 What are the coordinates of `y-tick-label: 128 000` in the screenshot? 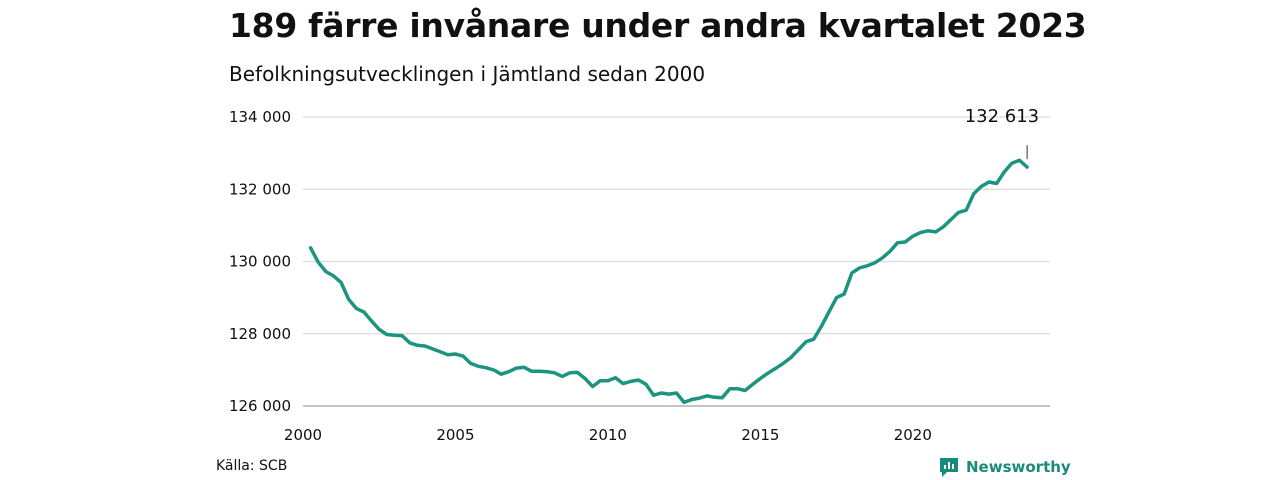 It's located at (260, 334).